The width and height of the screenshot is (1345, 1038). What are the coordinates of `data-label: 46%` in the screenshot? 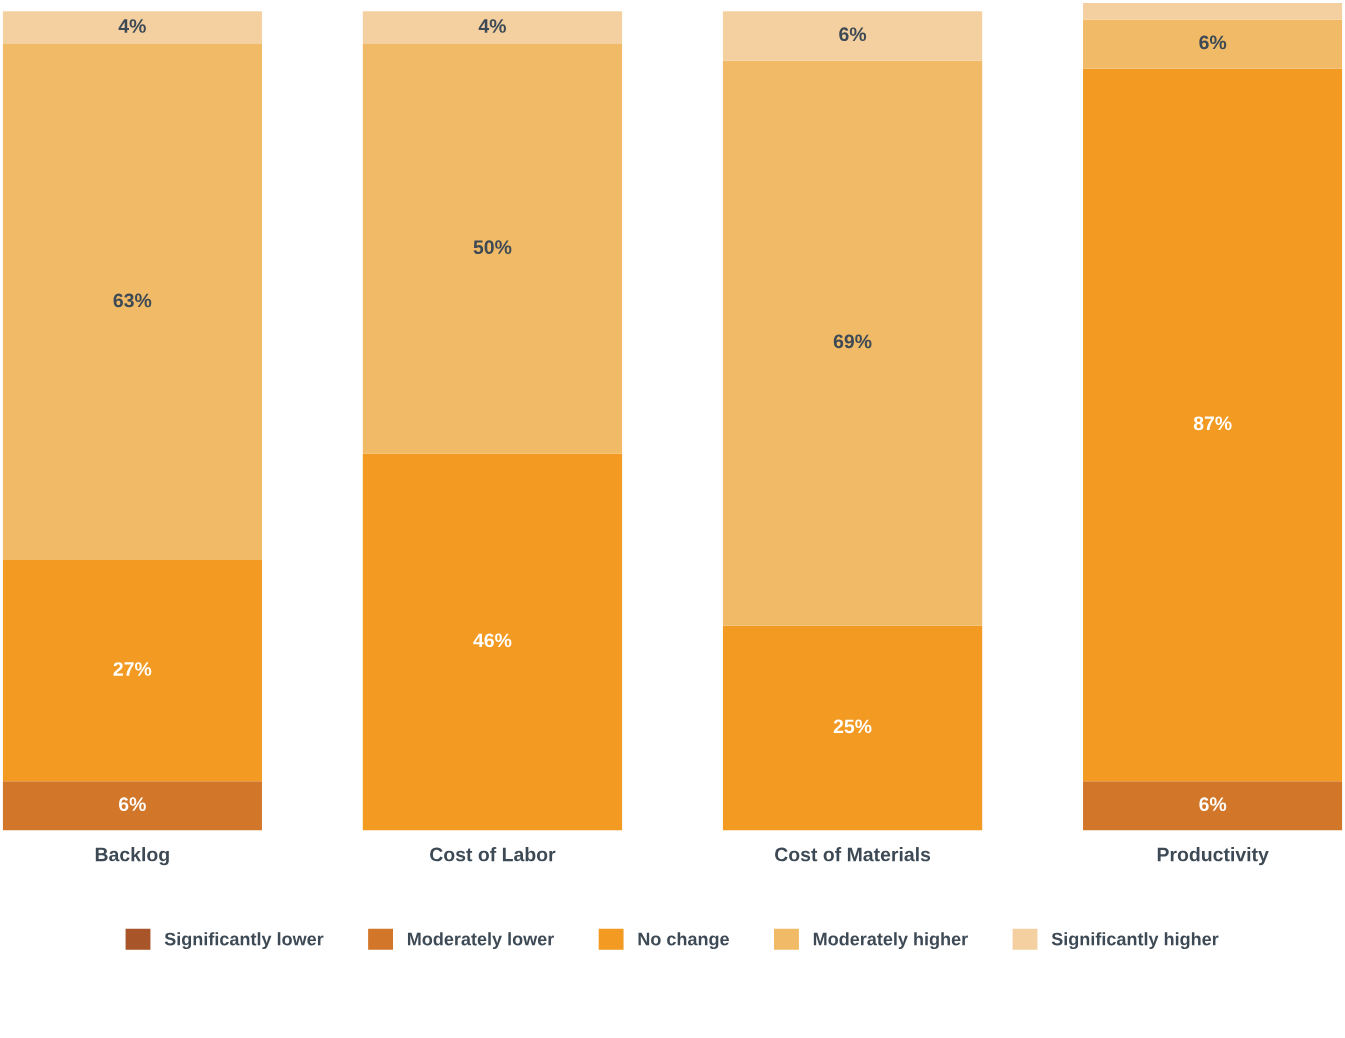 It's located at (492, 640).